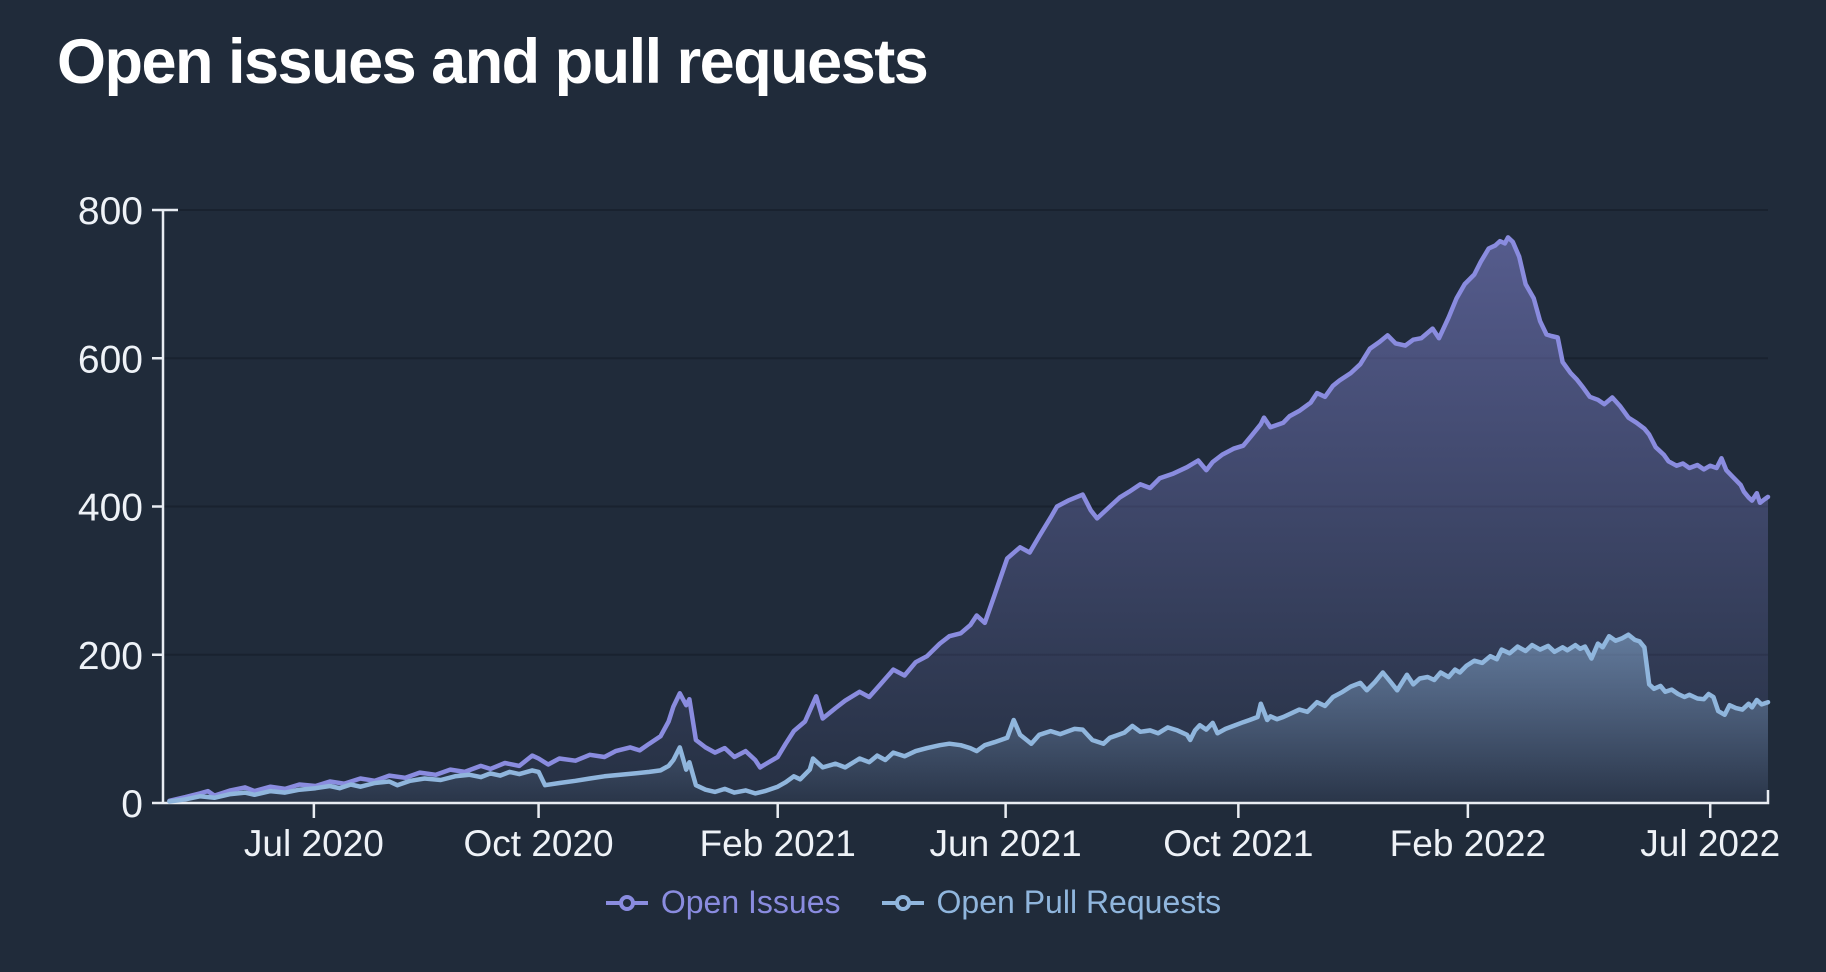 The height and width of the screenshot is (972, 1826). I want to click on chart-legend: Open Issues Open Pull Requests, so click(913, 902).